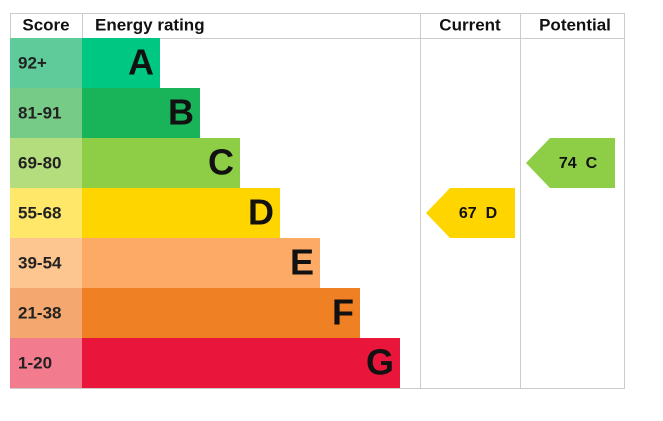 The image size is (663, 421). What do you see at coordinates (150, 24) in the screenshot?
I see `header-energy-rating: Energy rating` at bounding box center [150, 24].